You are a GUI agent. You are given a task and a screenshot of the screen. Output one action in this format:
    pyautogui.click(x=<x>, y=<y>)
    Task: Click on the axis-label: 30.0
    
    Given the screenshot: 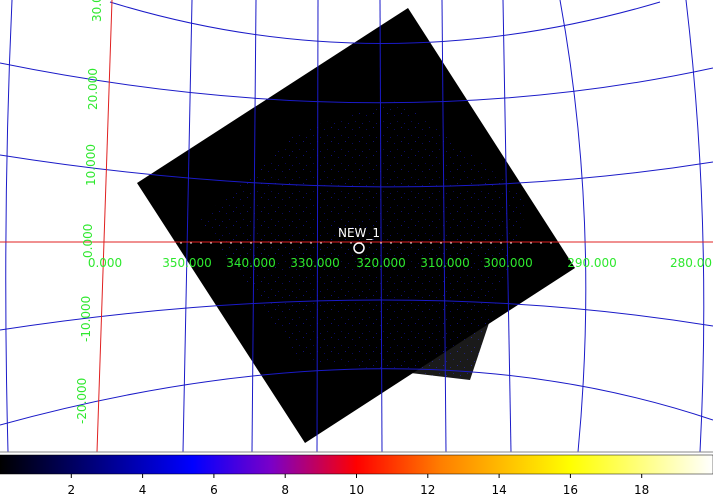 What is the action you would take?
    pyautogui.click(x=97, y=11)
    